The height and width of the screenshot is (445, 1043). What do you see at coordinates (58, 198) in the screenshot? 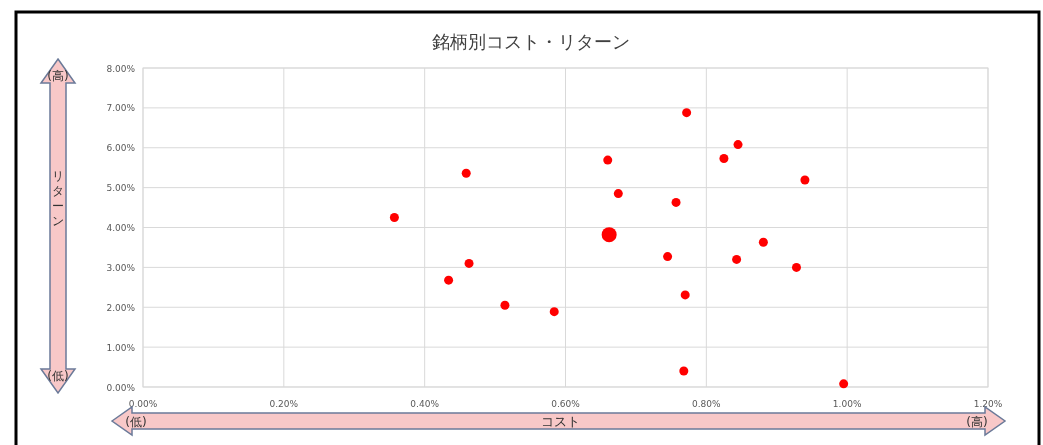
I see `y-axis-title: リターン` at bounding box center [58, 198].